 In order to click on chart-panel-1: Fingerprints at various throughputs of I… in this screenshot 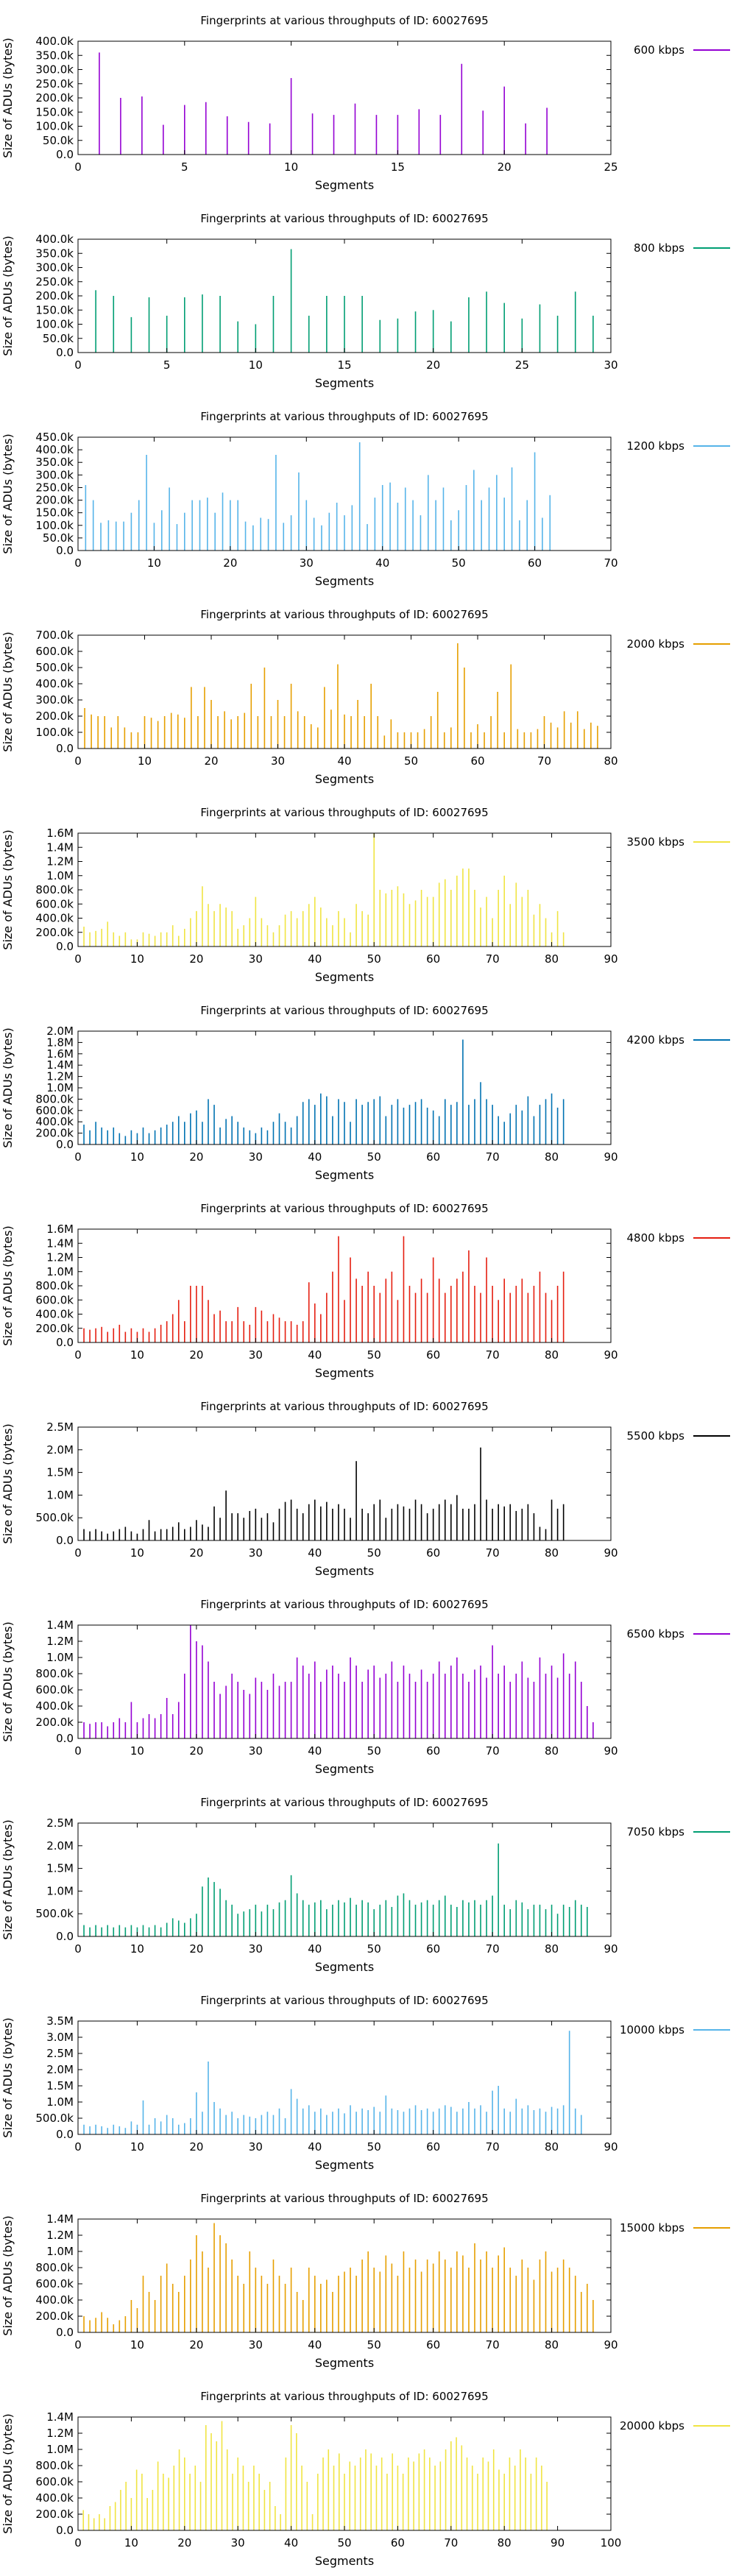, I will do `click(365, 301)`.